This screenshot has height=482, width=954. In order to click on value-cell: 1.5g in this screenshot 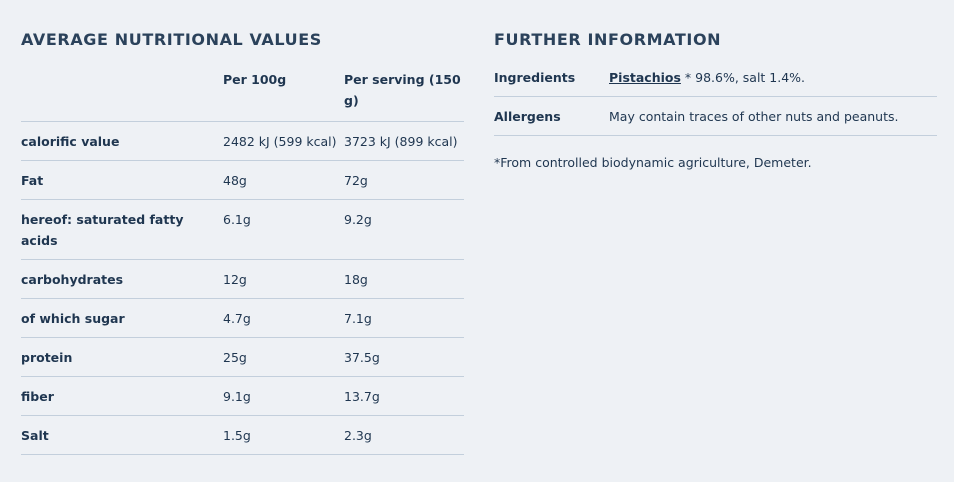, I will do `click(283, 435)`.